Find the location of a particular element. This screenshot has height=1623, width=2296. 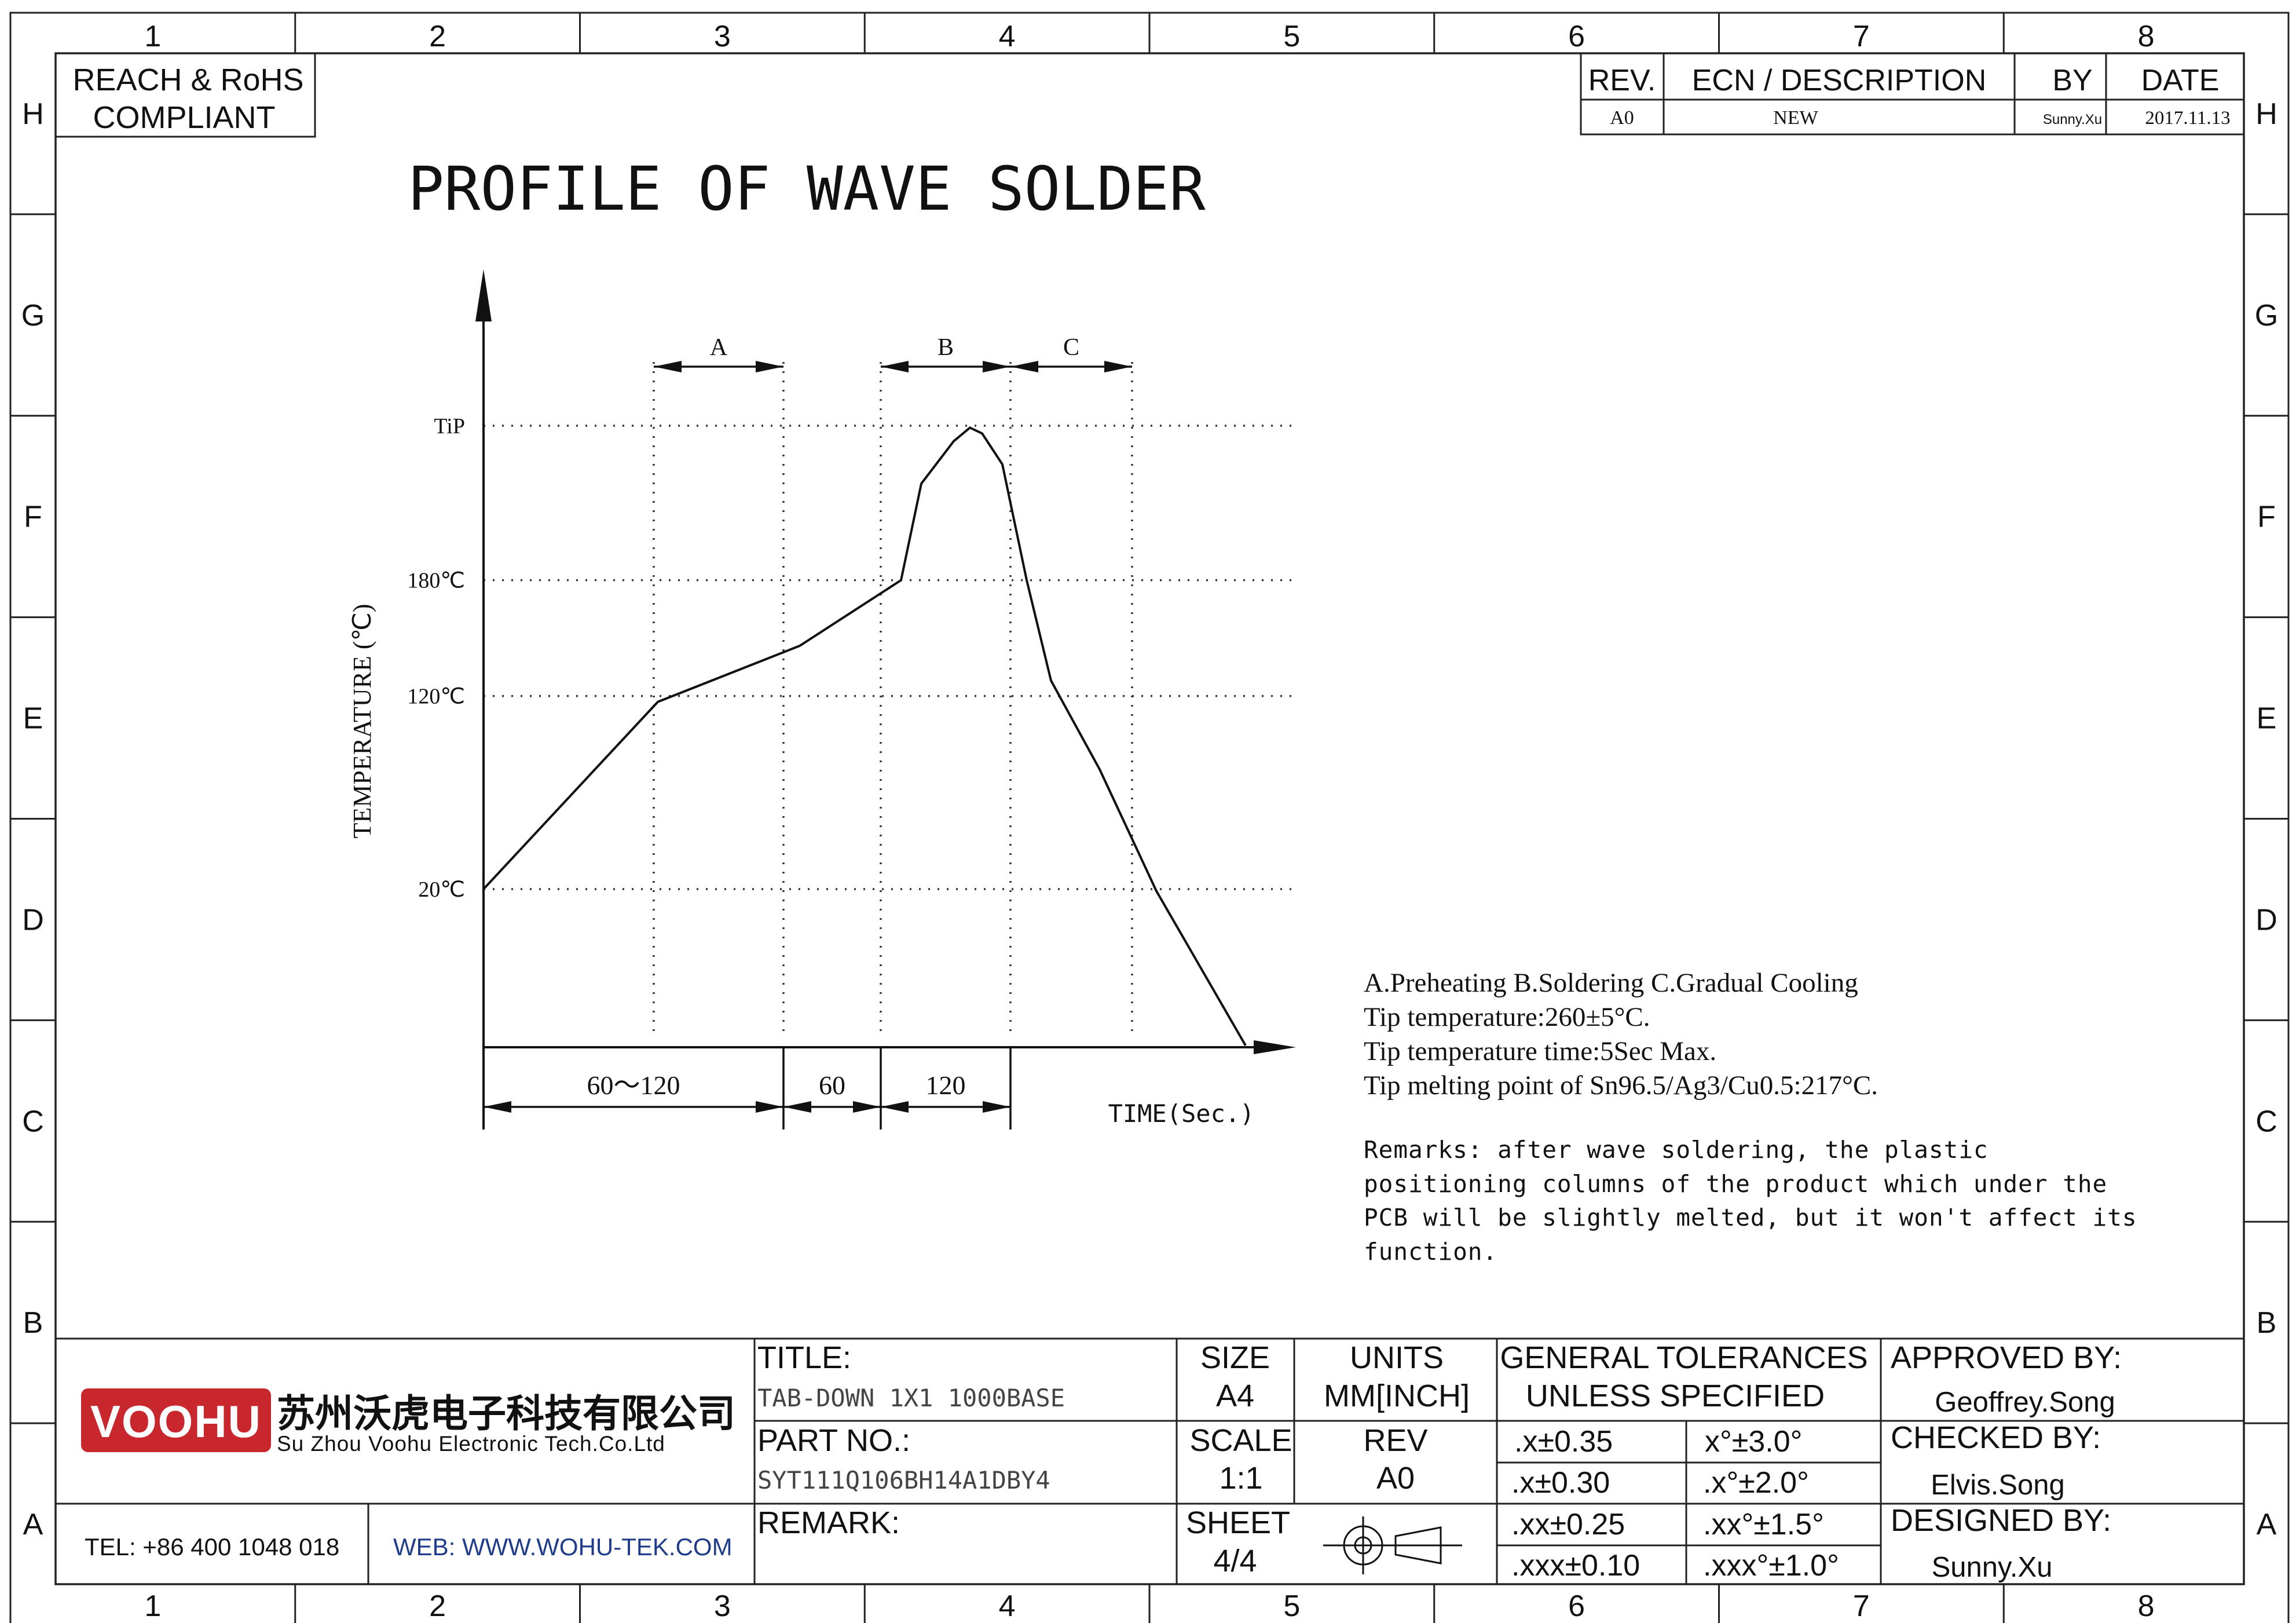

phase-label: A is located at coordinates (719, 348).